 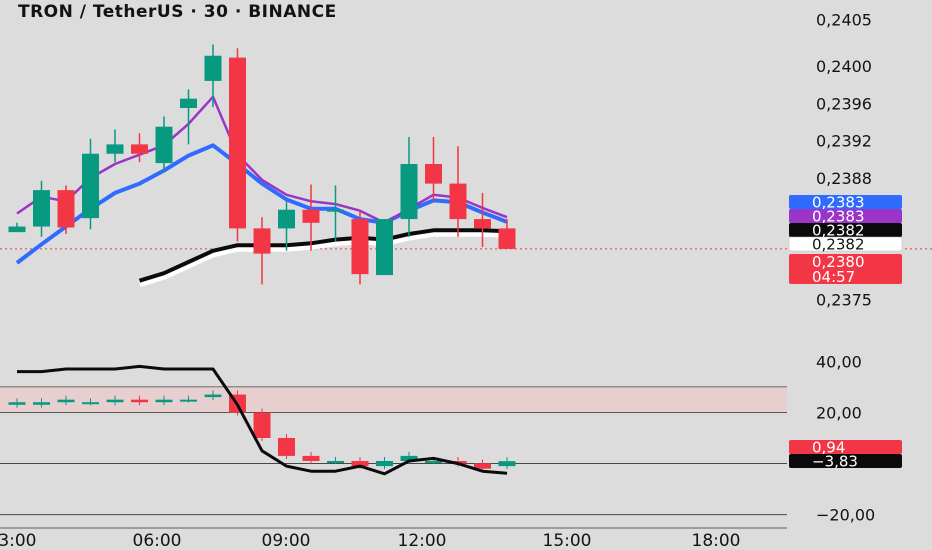 I want to click on ma-black-line-shadow, so click(x=323, y=258).